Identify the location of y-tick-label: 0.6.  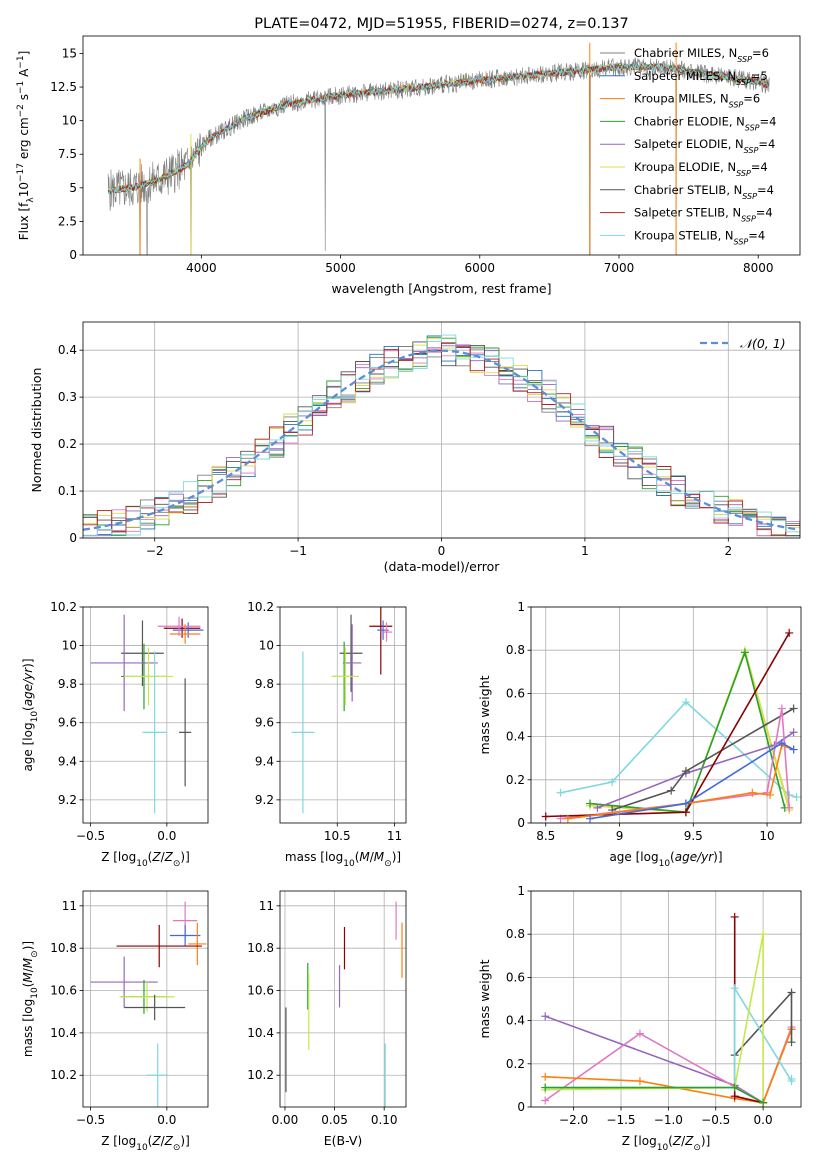
(515, 693).